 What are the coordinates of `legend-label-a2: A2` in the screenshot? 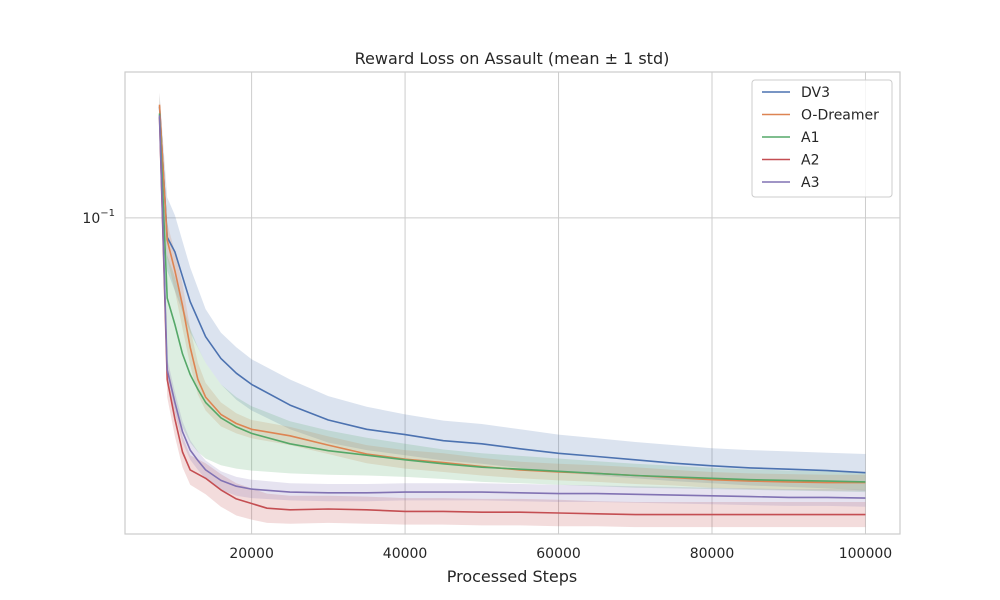 It's located at (810, 161).